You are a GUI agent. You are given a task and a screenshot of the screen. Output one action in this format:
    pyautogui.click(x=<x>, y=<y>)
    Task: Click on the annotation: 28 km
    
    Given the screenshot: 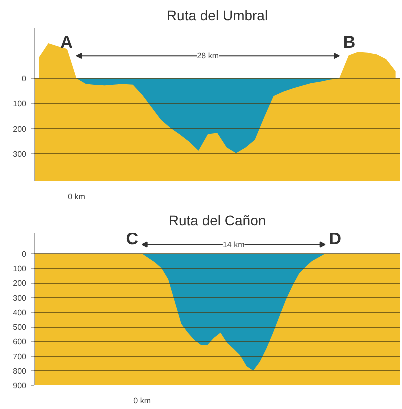 What is the action you would take?
    pyautogui.click(x=208, y=56)
    